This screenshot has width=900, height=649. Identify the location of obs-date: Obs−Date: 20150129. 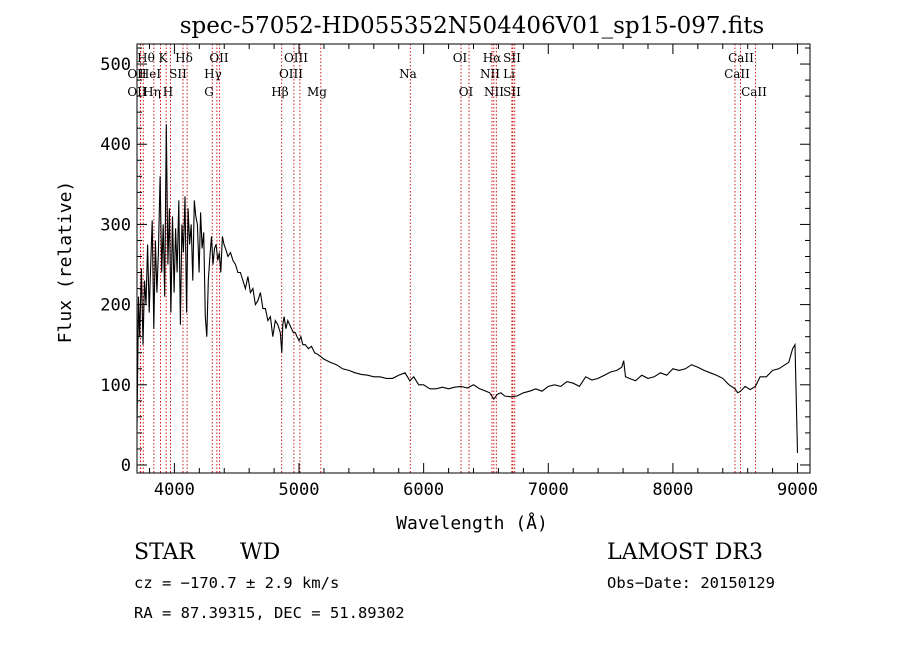
(691, 583).